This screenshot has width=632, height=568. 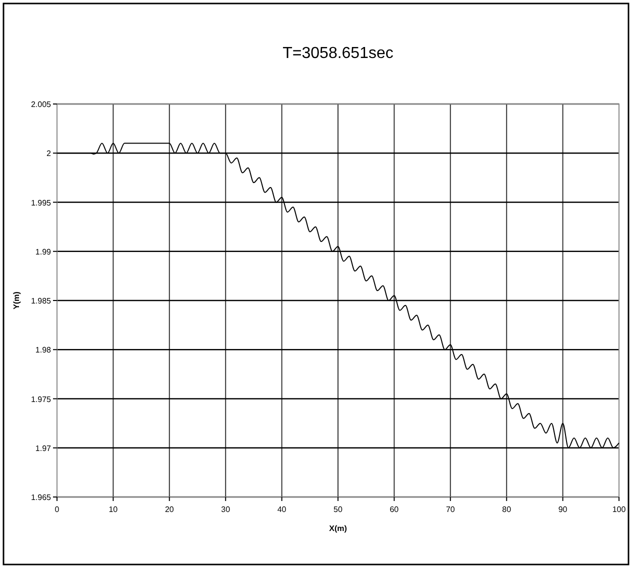 I want to click on x-tick-label: 50, so click(x=338, y=509).